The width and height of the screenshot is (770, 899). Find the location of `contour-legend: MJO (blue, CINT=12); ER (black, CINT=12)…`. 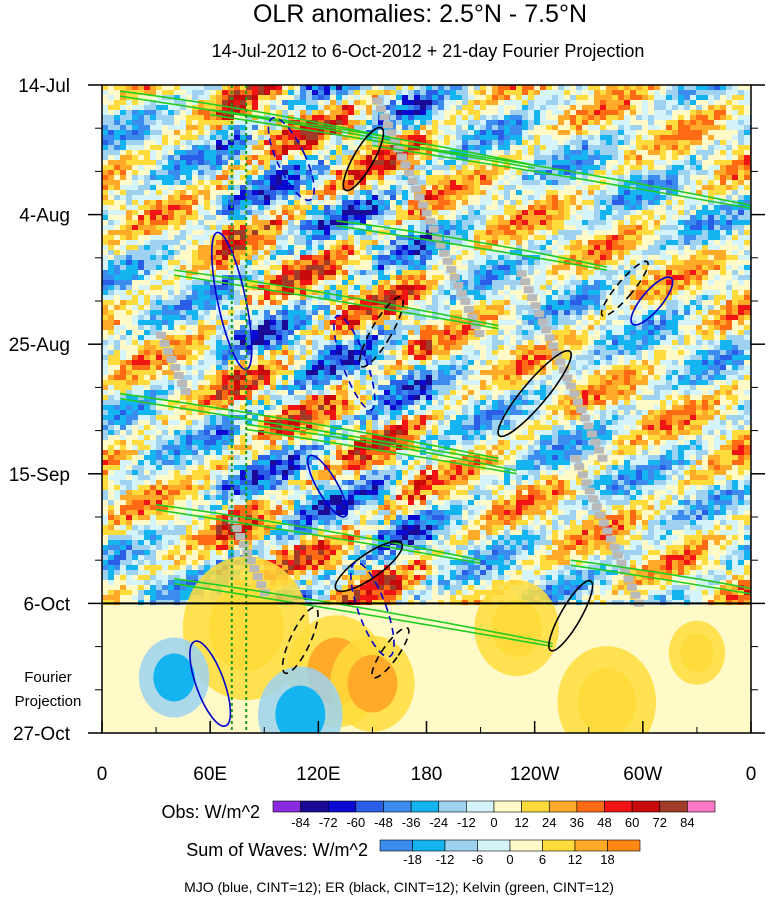

contour-legend: MJO (blue, CINT=12); ER (black, CINT=12)… is located at coordinates (399, 887).